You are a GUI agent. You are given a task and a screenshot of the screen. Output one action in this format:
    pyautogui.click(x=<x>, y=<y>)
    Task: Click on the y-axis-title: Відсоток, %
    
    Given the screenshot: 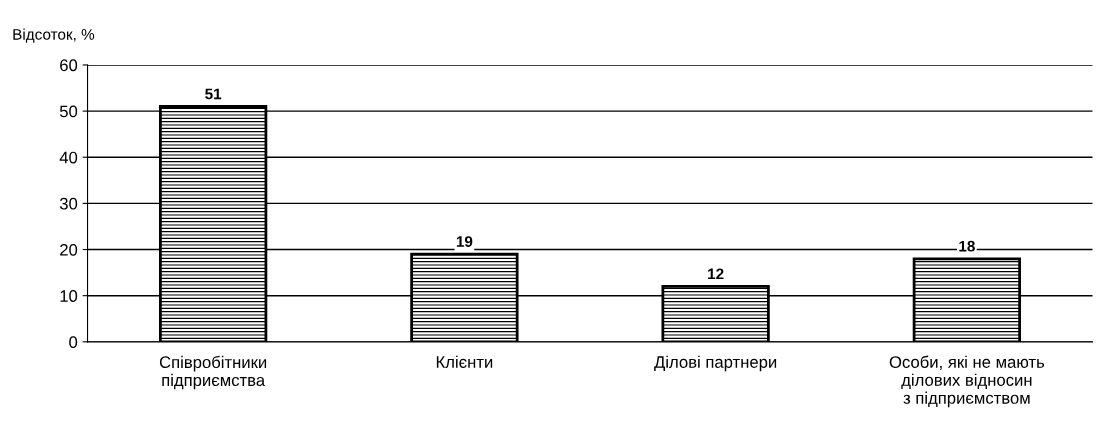 What is the action you would take?
    pyautogui.click(x=54, y=35)
    